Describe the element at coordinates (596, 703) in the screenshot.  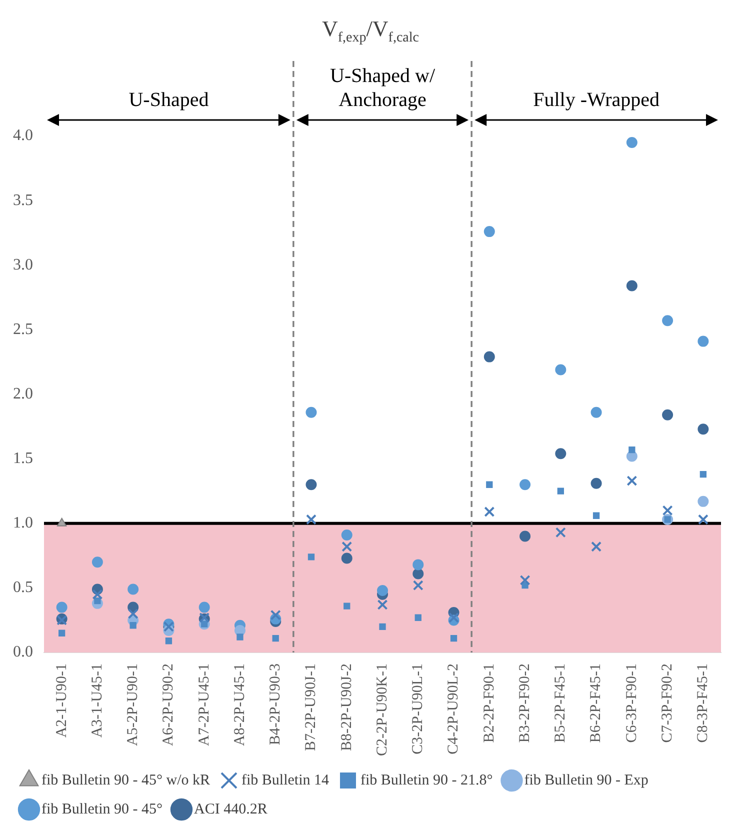
I see `x-tick-label: B6-2P-F45-1` at that location.